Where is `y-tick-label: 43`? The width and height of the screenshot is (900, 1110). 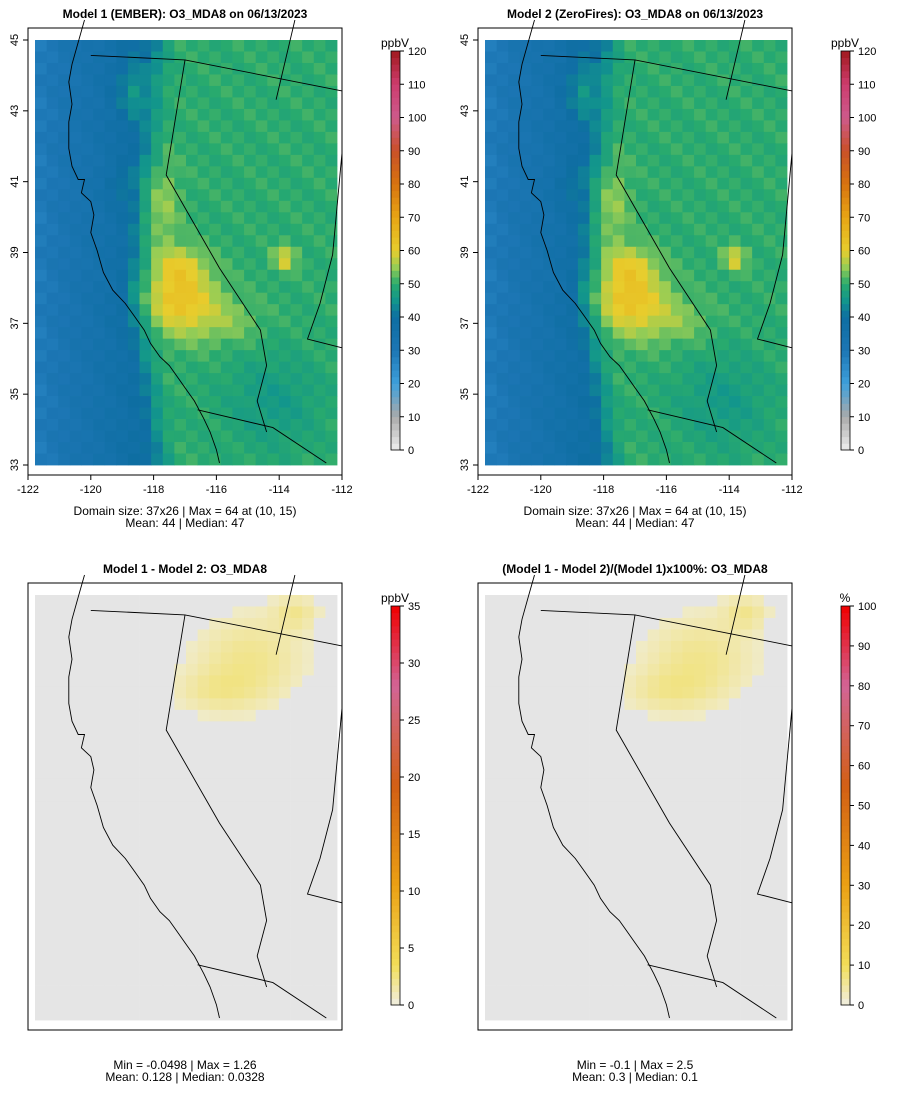 y-tick-label: 43 is located at coordinates (15, 111).